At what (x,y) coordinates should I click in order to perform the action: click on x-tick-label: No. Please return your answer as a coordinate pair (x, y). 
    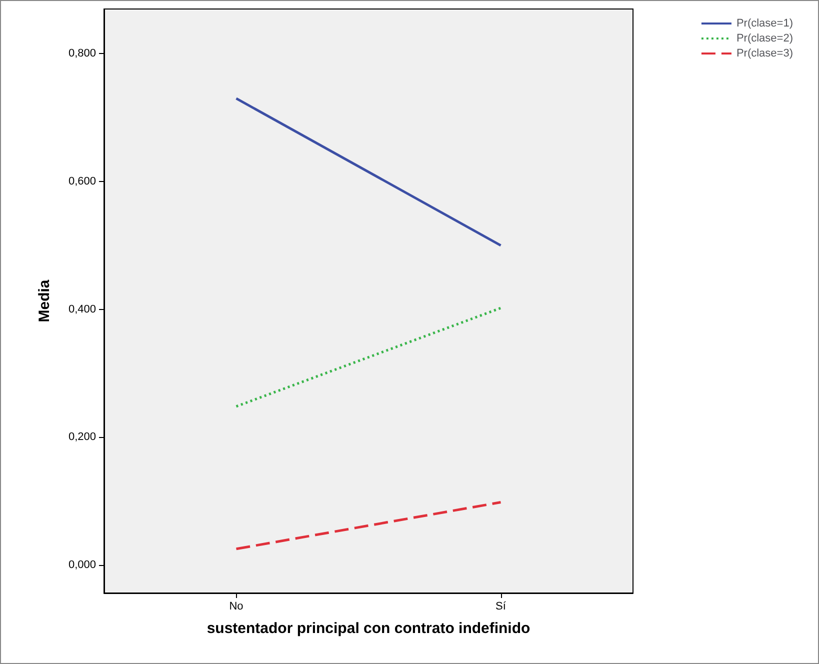
    Looking at the image, I should click on (236, 606).